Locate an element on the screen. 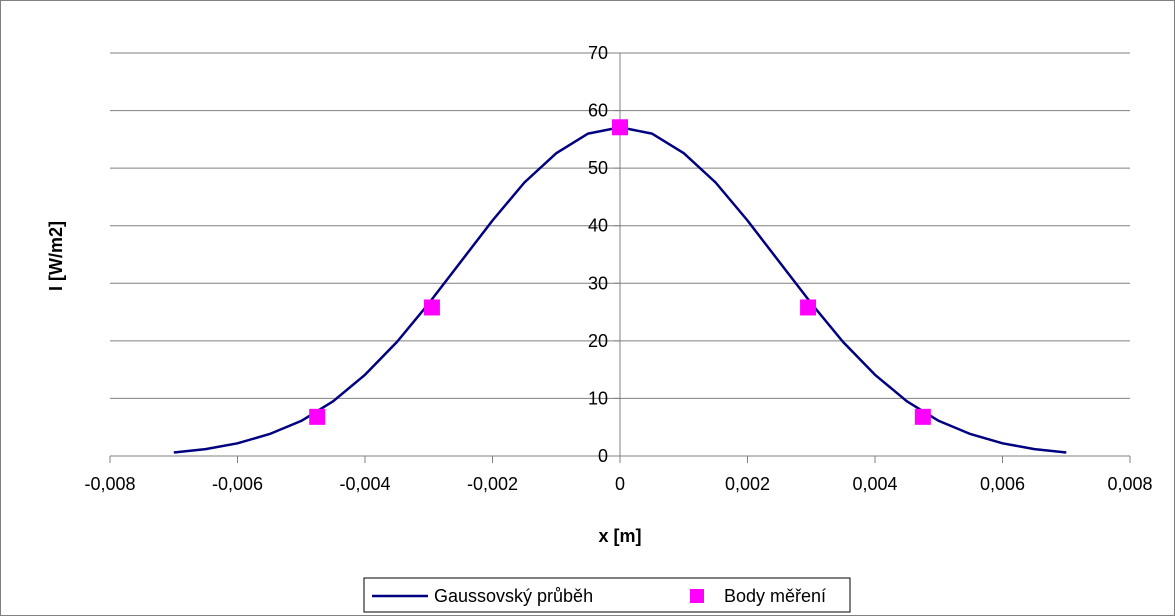 This screenshot has height=616, width=1175. x-tick-label: 0,006 is located at coordinates (1002, 484).